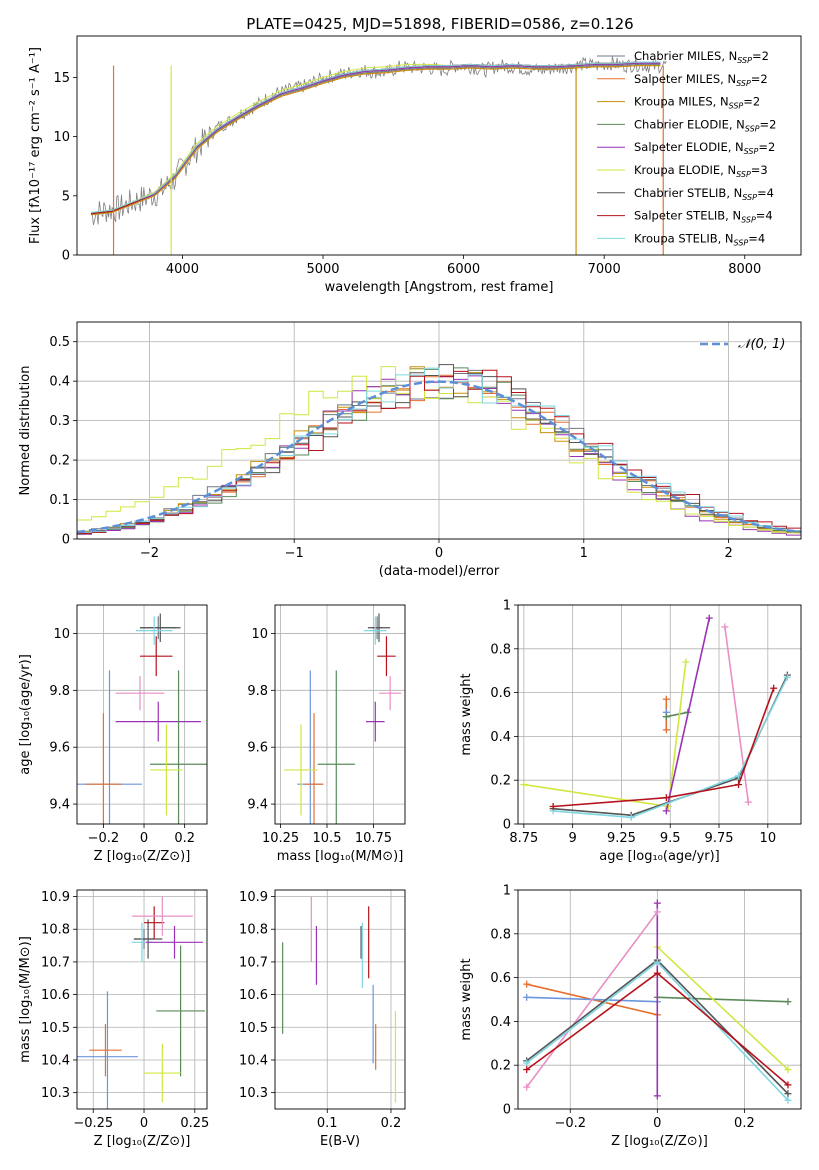  Describe the element at coordinates (327, 1123) in the screenshot. I see `x-tick-label: 0.1` at that location.